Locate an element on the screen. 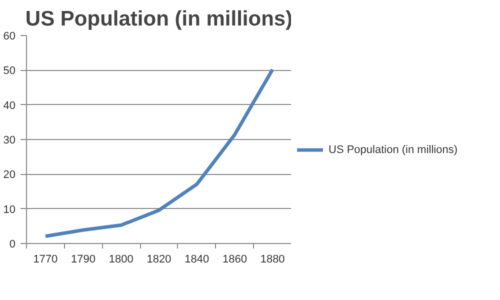 The height and width of the screenshot is (300, 500). y-tick-label: 10 is located at coordinates (9, 210).